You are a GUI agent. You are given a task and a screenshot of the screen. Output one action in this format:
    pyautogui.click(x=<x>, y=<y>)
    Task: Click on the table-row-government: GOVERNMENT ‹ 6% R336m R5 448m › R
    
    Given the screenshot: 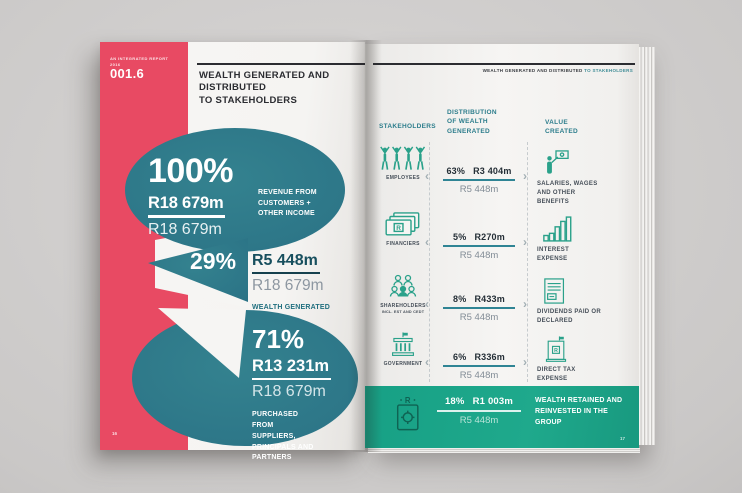 What is the action you would take?
    pyautogui.click(x=501, y=362)
    